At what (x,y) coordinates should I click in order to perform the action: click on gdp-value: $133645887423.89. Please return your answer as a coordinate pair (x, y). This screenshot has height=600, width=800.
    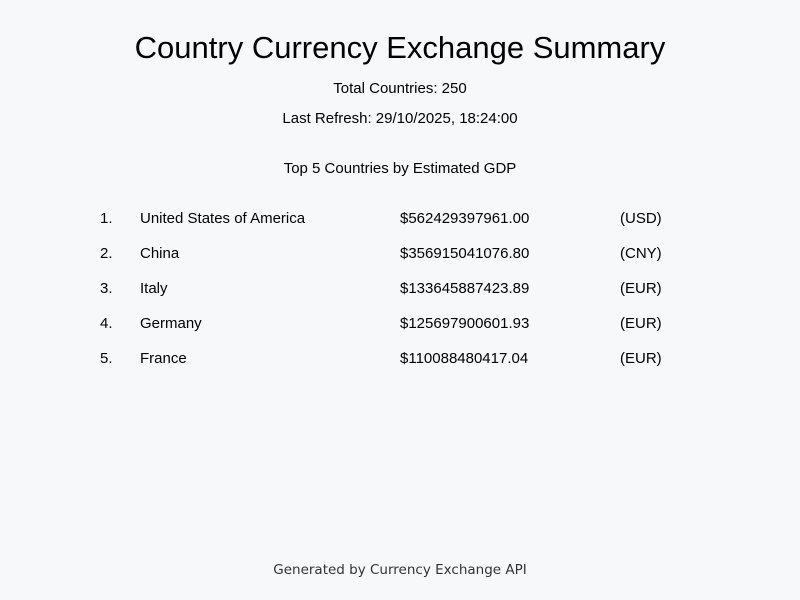
    Looking at the image, I should click on (465, 288).